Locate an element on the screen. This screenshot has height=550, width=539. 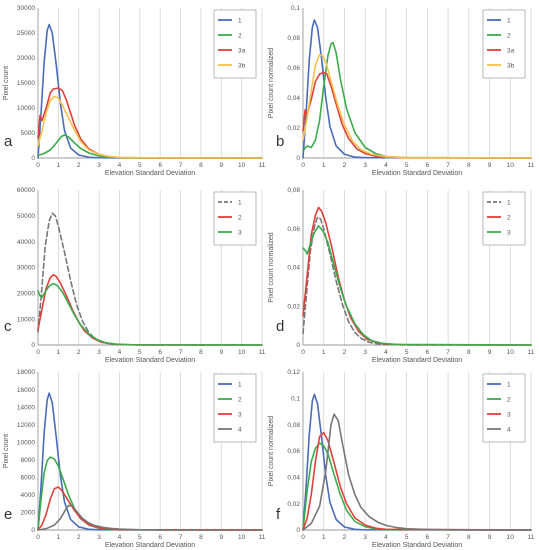
y-tick-label: 4000 is located at coordinates (28, 495).